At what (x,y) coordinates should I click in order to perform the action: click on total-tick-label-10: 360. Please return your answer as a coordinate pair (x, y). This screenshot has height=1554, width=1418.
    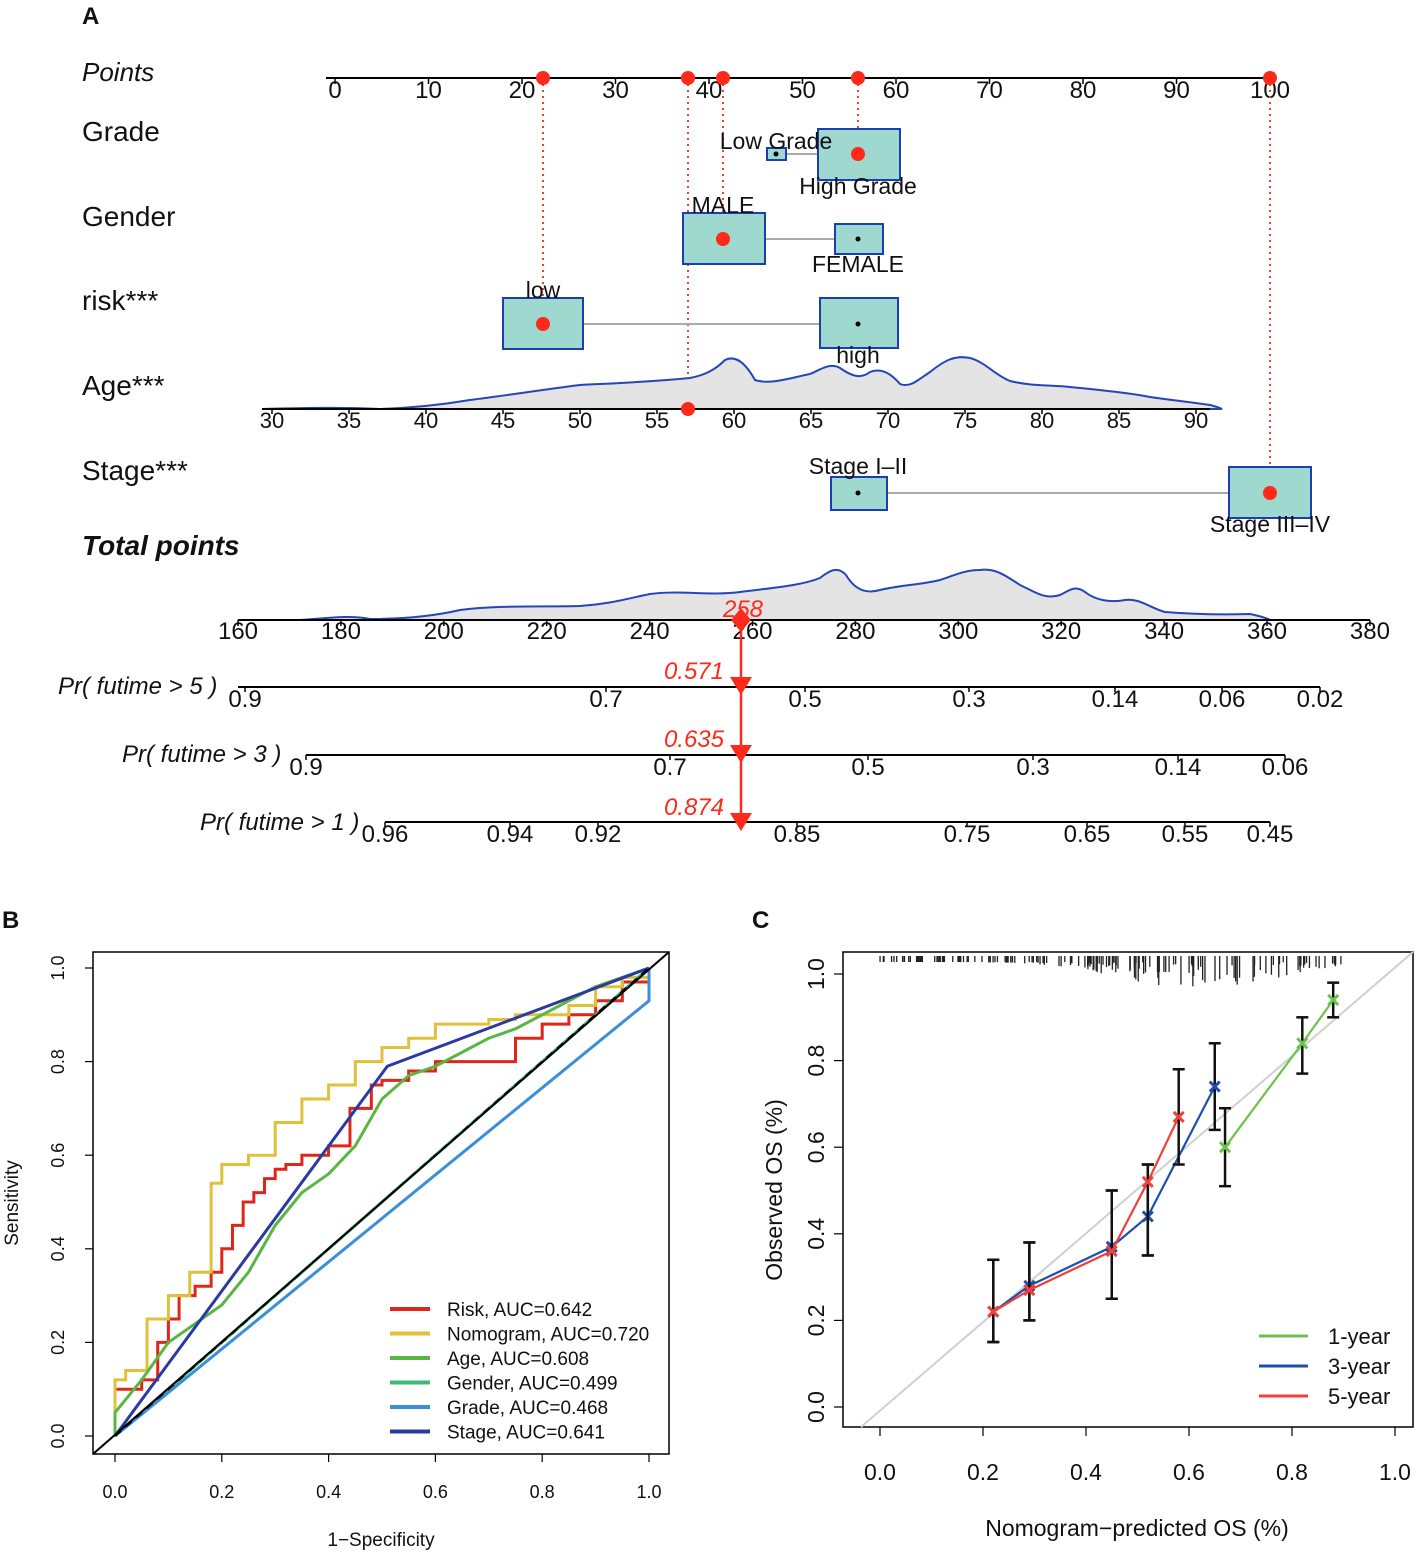
    Looking at the image, I should click on (1267, 631).